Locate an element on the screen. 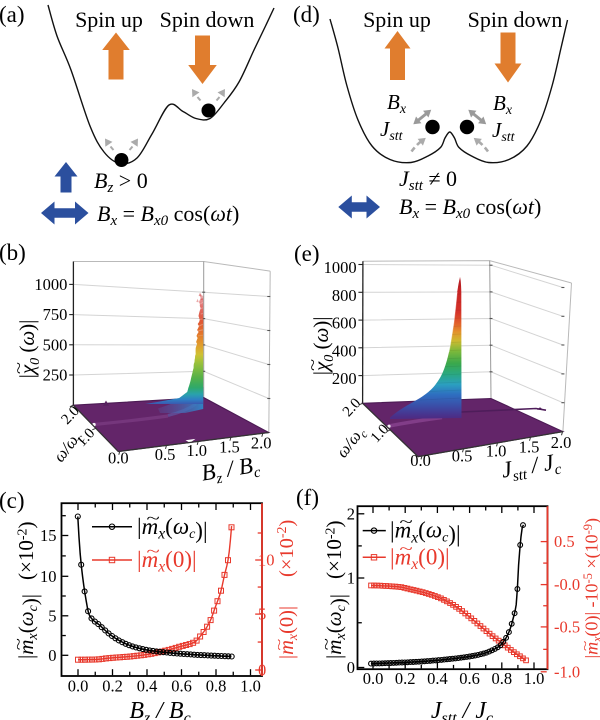 The width and height of the screenshot is (600, 720). svg-text: Bz > 0 is located at coordinates (121, 182).